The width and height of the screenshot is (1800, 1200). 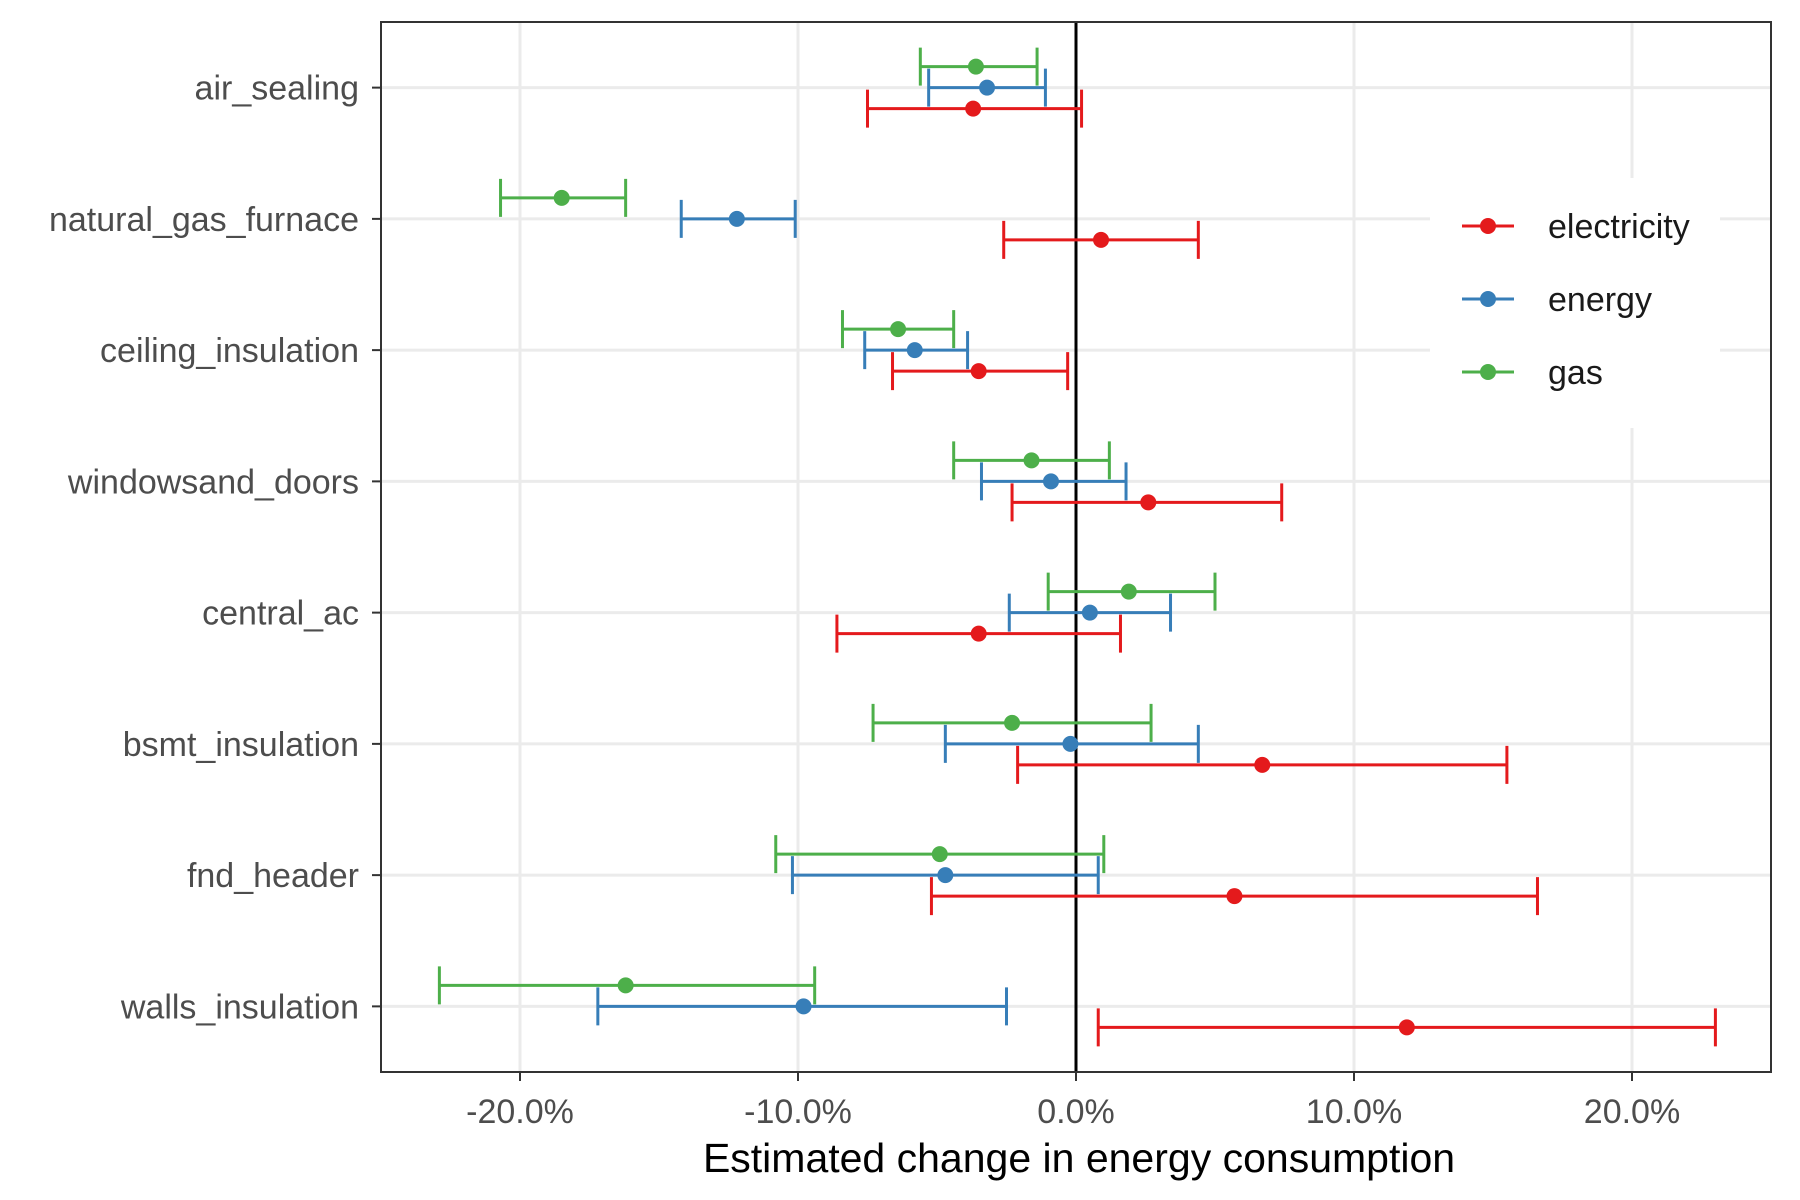 I want to click on x-tick-label: 0.0%, so click(x=1076, y=1112).